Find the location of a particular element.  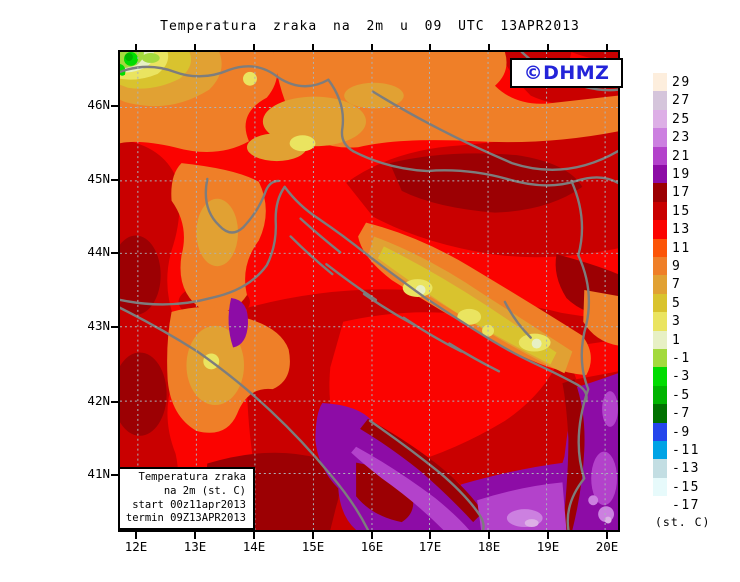

lon-label-17E: 17E is located at coordinates (430, 546).